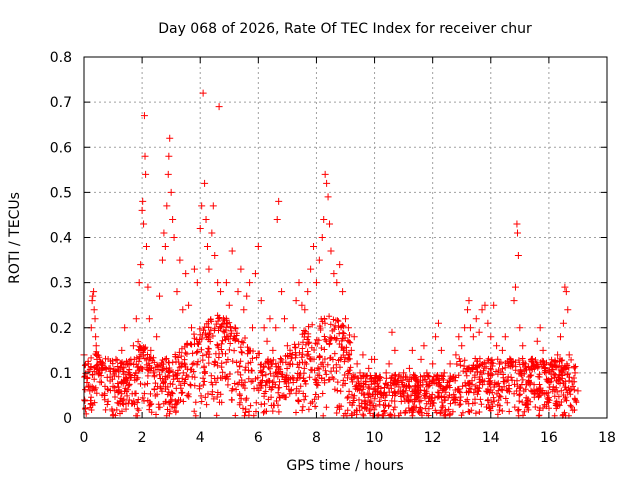  What do you see at coordinates (348, 438) in the screenshot?
I see `x-axis-tick-labels: 0 2 4 6 8 10 12 14 16 18` at bounding box center [348, 438].